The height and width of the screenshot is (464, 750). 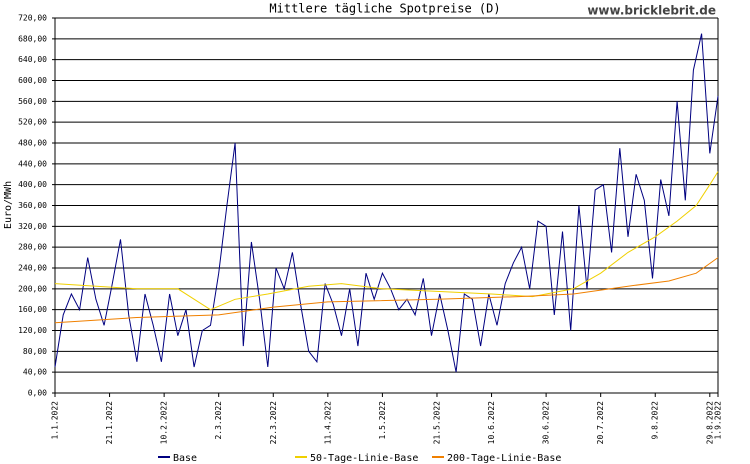 What do you see at coordinates (364, 458) in the screenshot?
I see `legend-label: 50-Tage-Linie-Base` at bounding box center [364, 458].